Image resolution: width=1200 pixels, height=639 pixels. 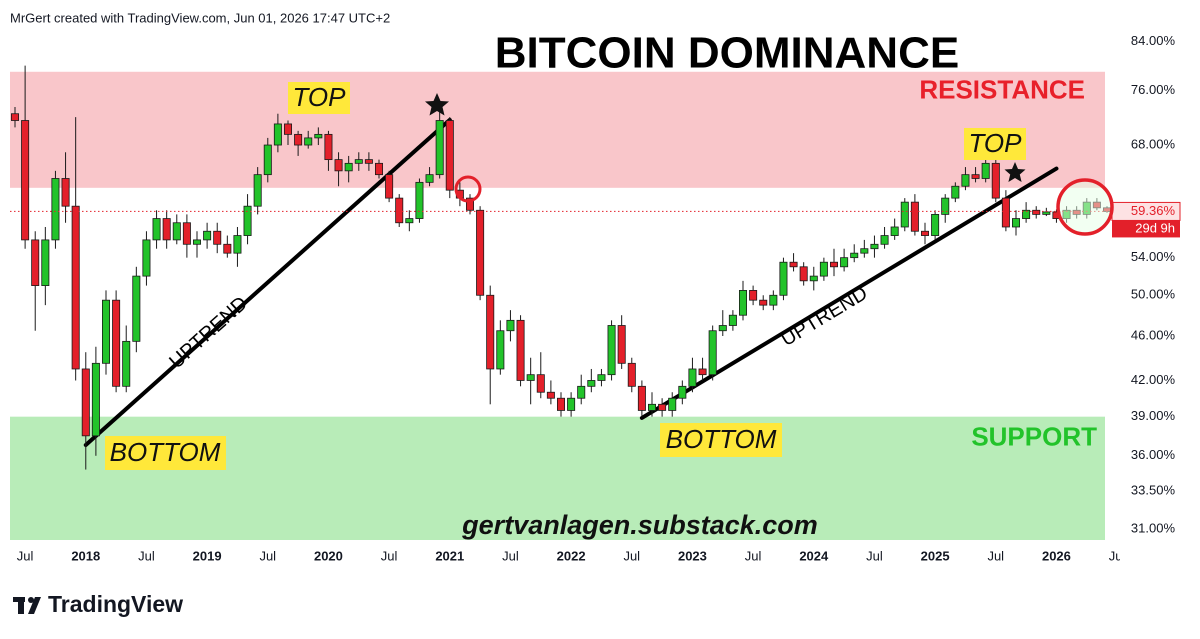 I want to click on brand: TradingView, so click(x=115, y=604).